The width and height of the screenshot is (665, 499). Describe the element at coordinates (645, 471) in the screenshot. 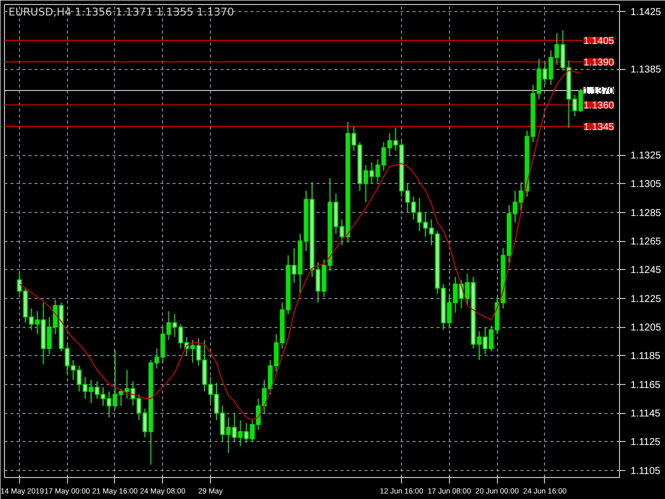

I see `y-tick-label: 1.1105` at that location.